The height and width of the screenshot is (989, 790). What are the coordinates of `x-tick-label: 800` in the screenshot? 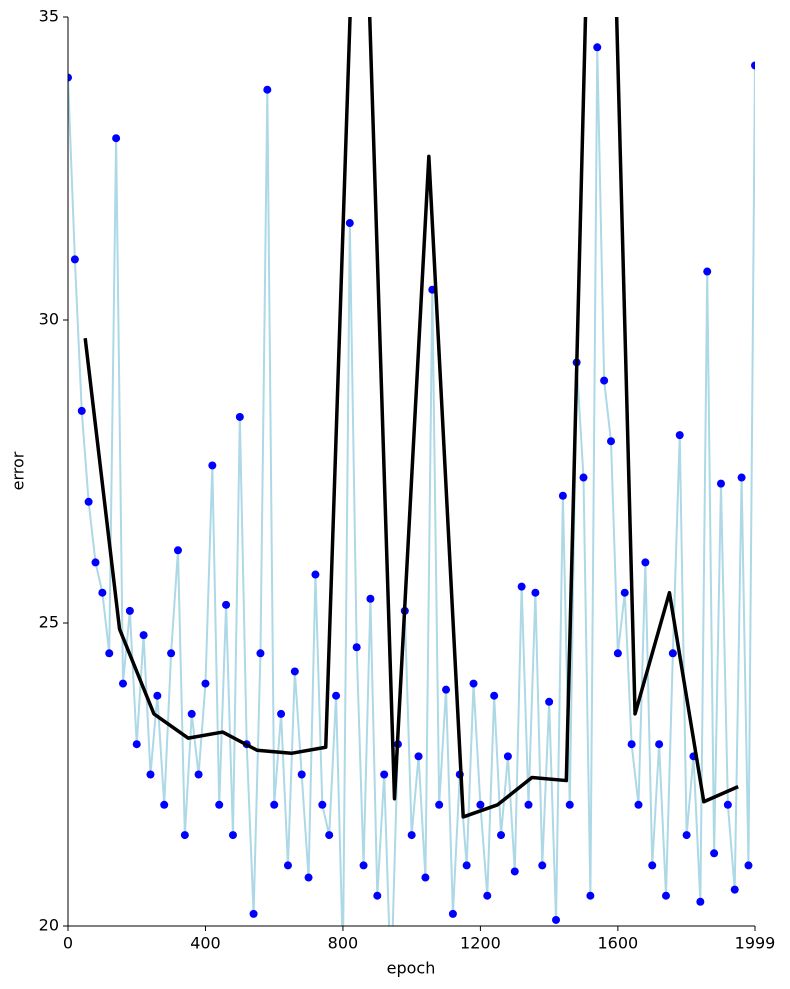 It's located at (343, 943).